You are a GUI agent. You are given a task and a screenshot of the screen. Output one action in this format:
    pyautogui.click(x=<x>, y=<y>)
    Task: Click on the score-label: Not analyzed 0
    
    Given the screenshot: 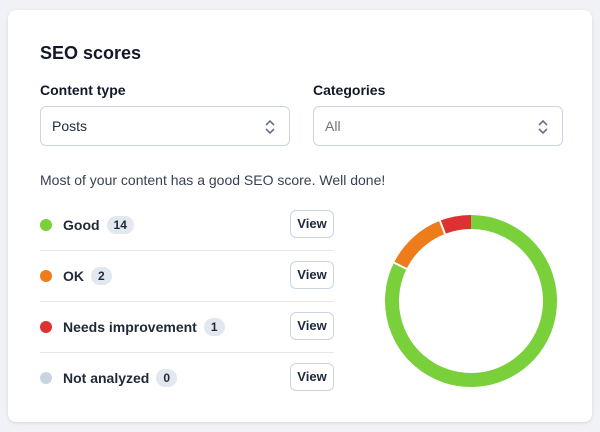 What is the action you would take?
    pyautogui.click(x=120, y=378)
    